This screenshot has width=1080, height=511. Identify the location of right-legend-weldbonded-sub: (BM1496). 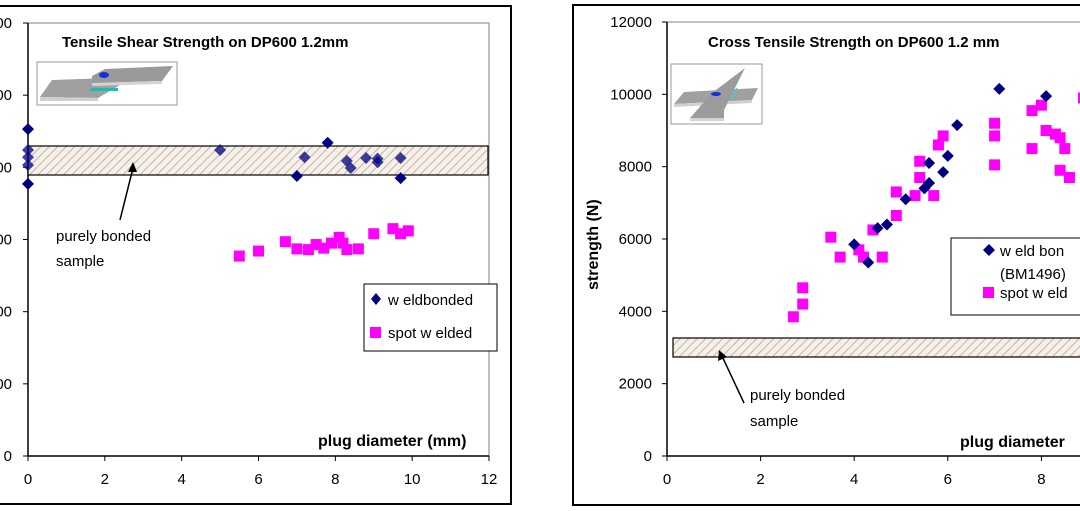
(1033, 274).